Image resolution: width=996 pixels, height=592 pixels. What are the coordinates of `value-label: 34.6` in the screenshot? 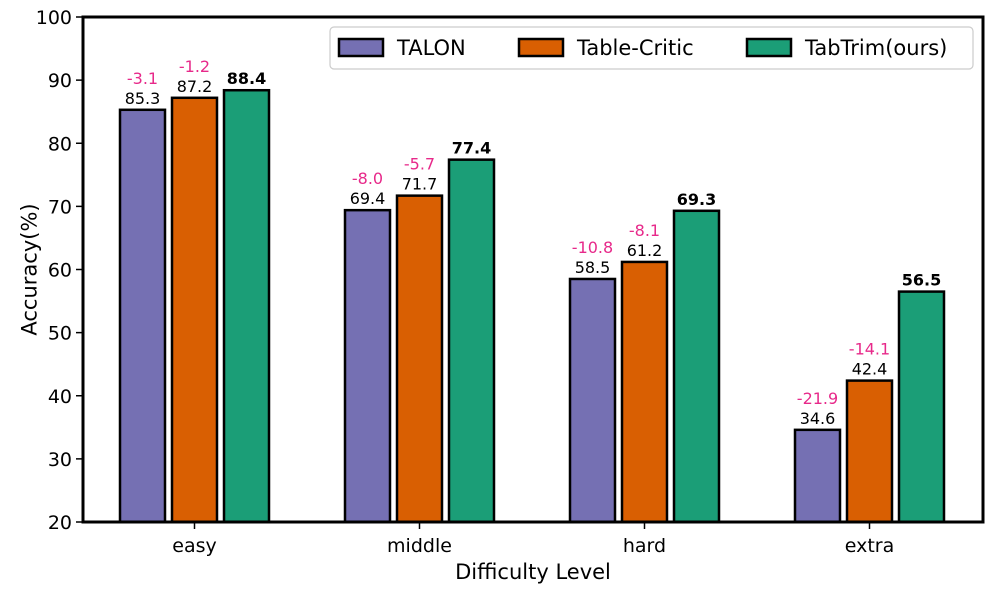 It's located at (818, 418).